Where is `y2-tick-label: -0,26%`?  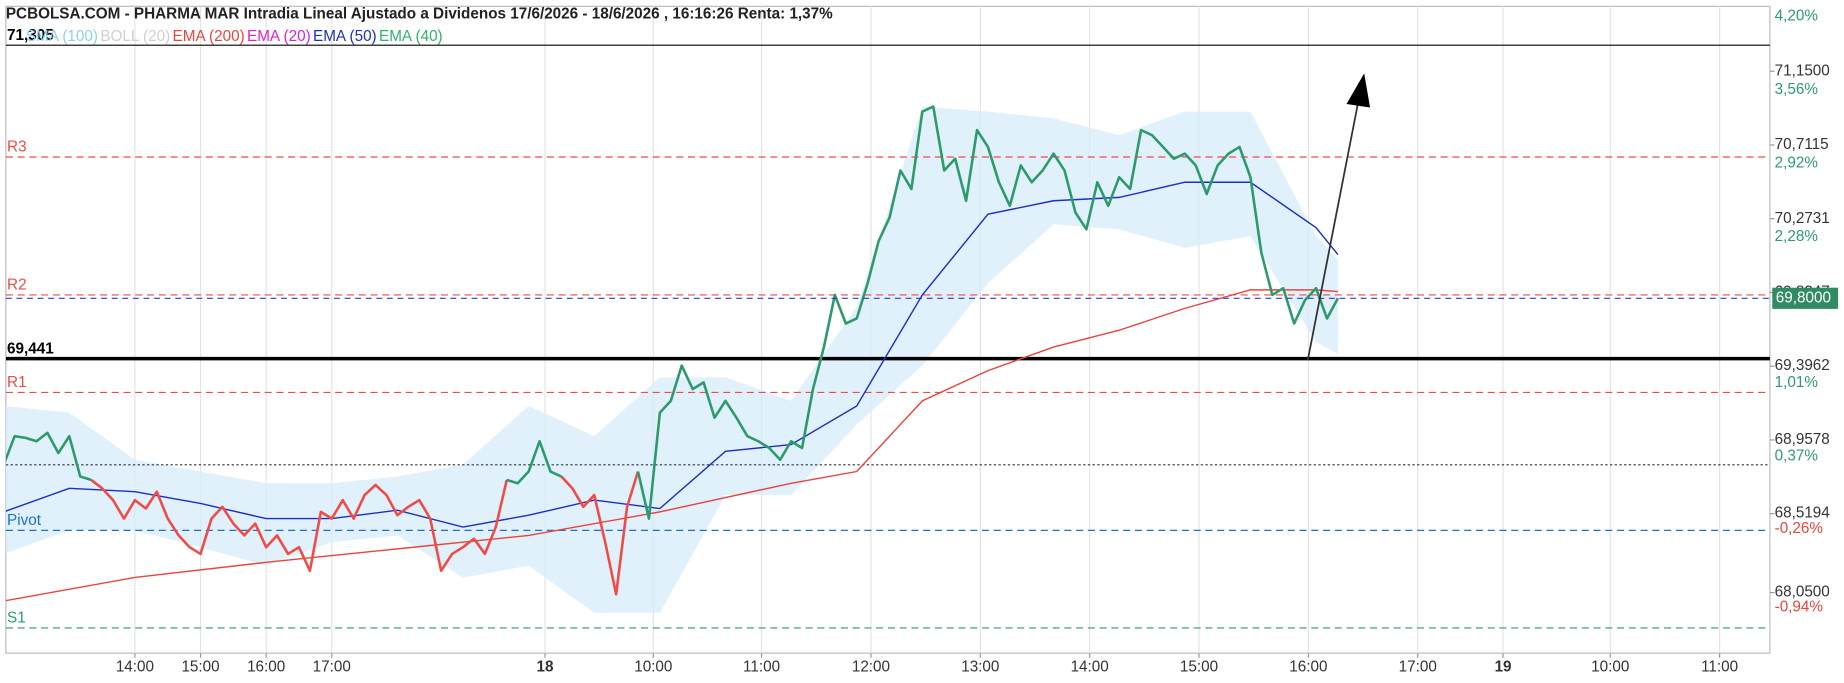 y2-tick-label: -0,26% is located at coordinates (1799, 528).